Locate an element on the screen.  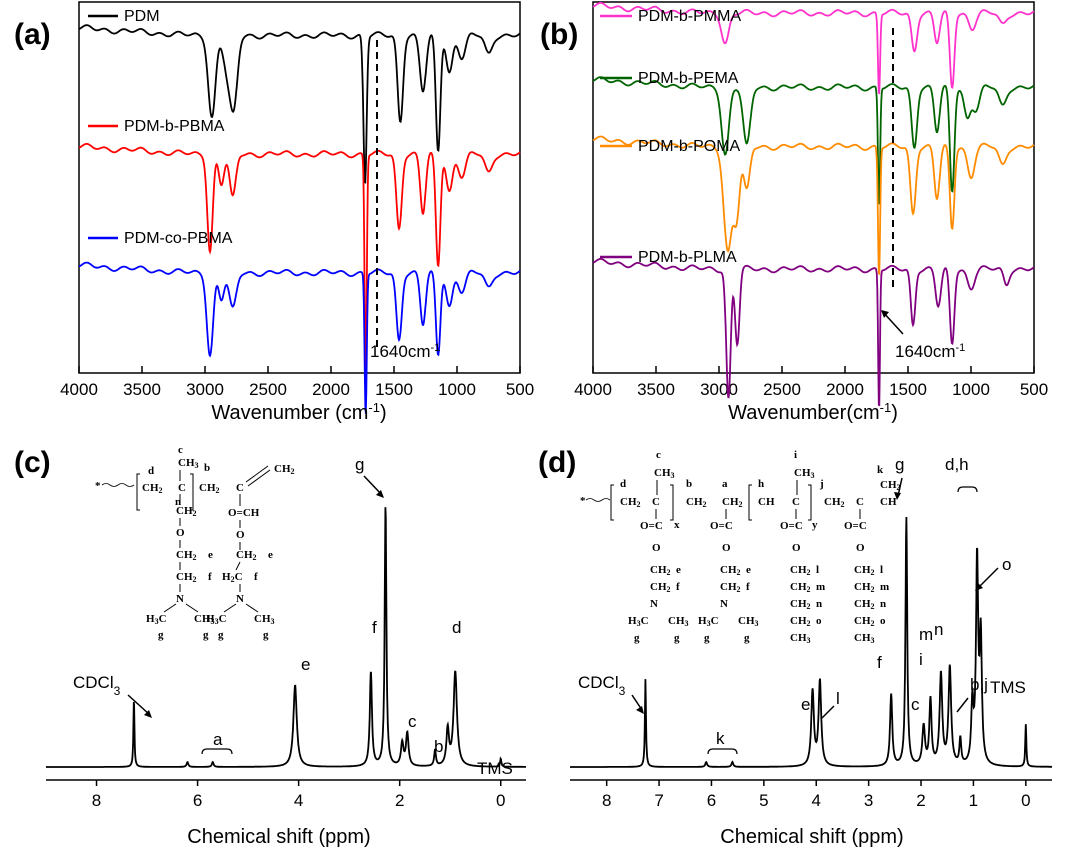
nmr-spectrum-c is located at coordinates (286, 637).